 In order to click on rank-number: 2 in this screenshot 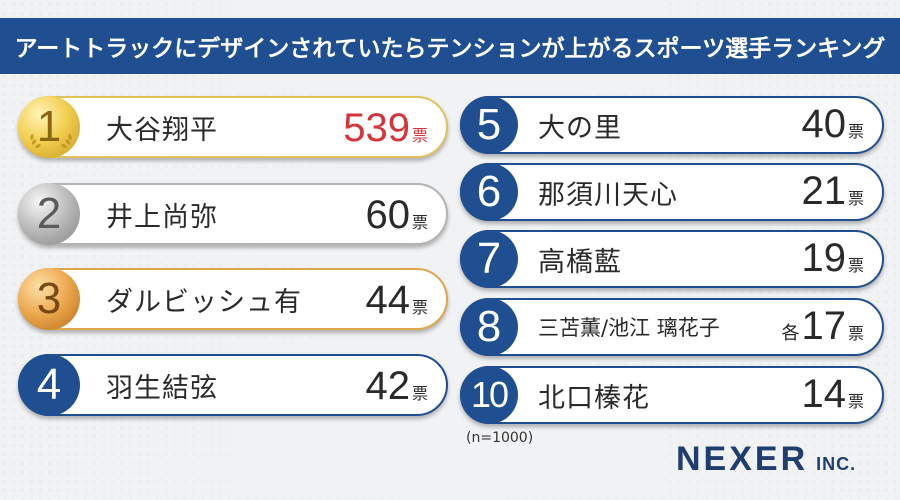, I will do `click(49, 213)`.